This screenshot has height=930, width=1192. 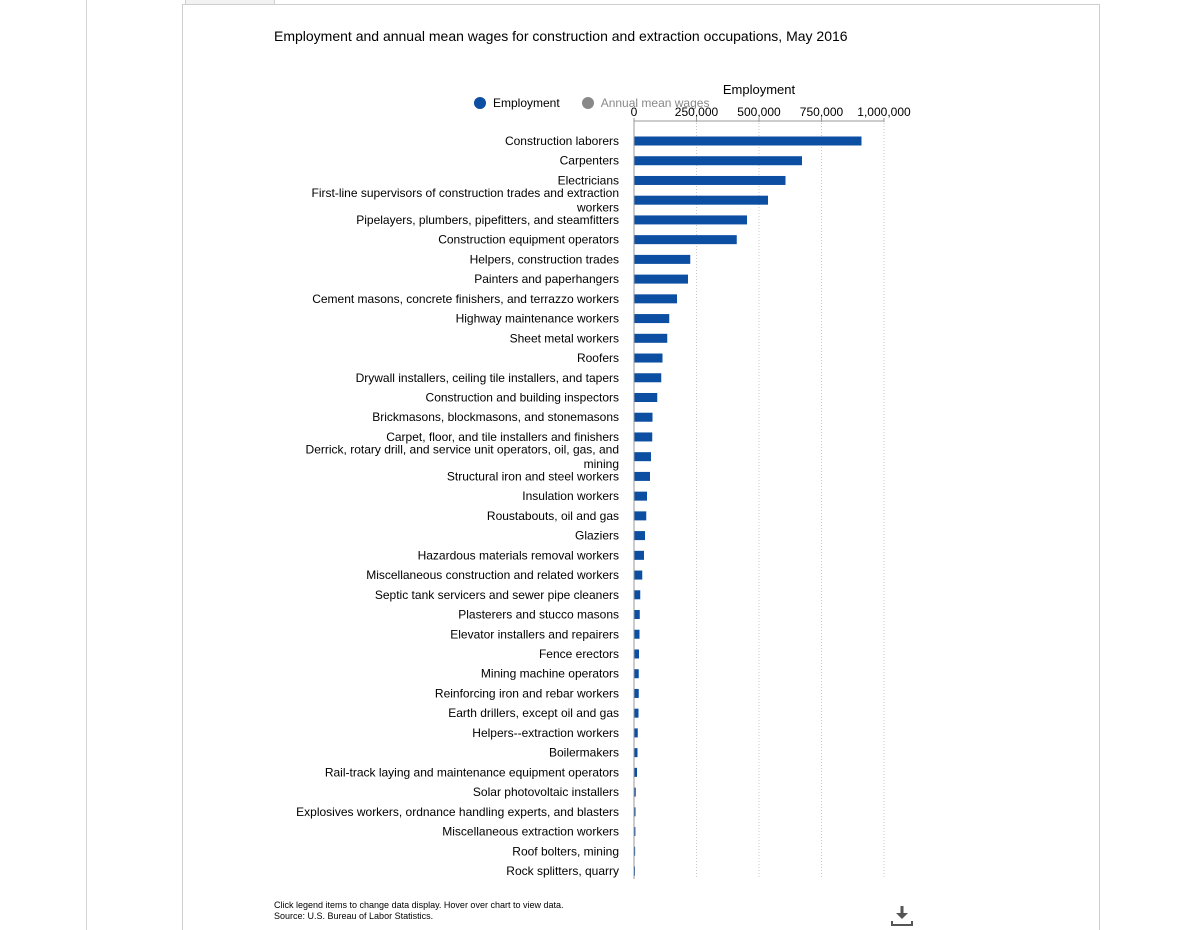 I want to click on legend-item-employment: Employment, so click(x=517, y=103).